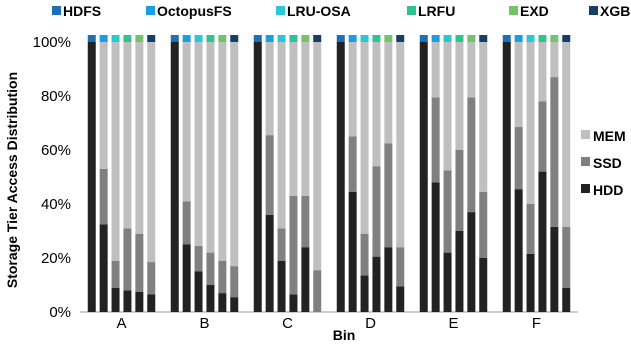 Image resolution: width=631 pixels, height=345 pixels. Describe the element at coordinates (52, 42) in the screenshot. I see `y-tick-label: 100%` at that location.